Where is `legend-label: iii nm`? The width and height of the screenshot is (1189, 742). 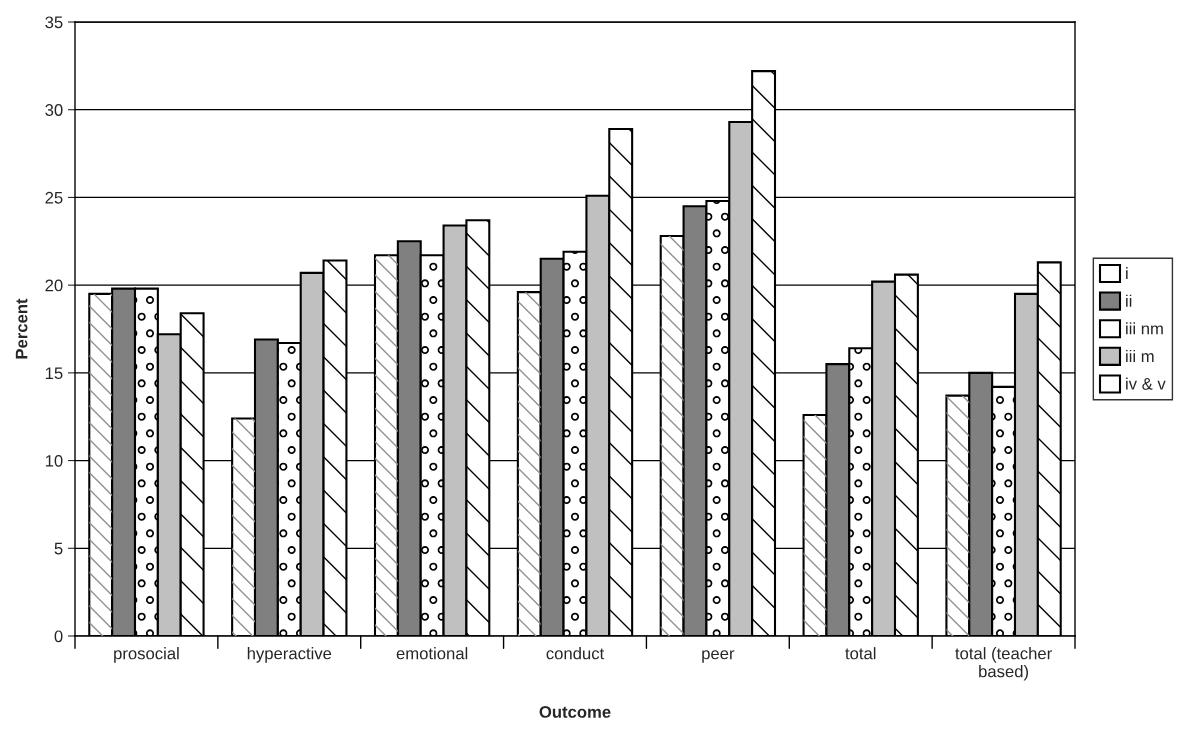
legend-label: iii nm is located at coordinates (1144, 328).